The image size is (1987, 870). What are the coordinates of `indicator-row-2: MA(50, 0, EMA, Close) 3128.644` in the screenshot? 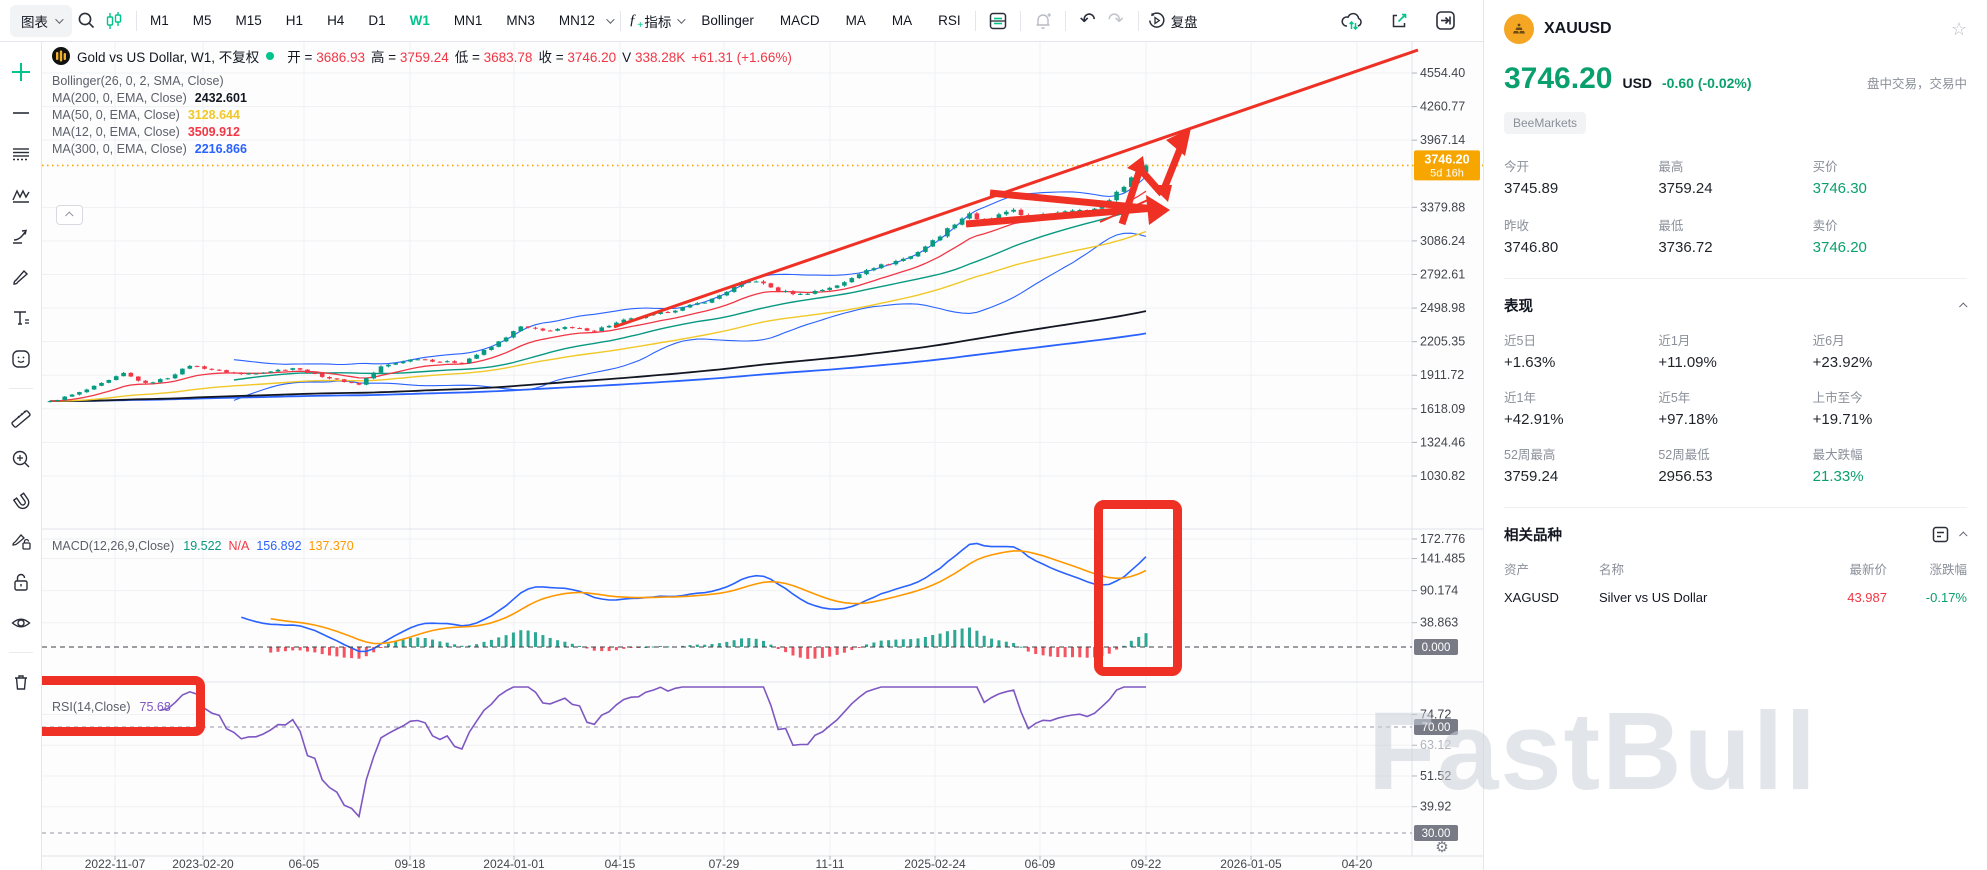 It's located at (146, 115).